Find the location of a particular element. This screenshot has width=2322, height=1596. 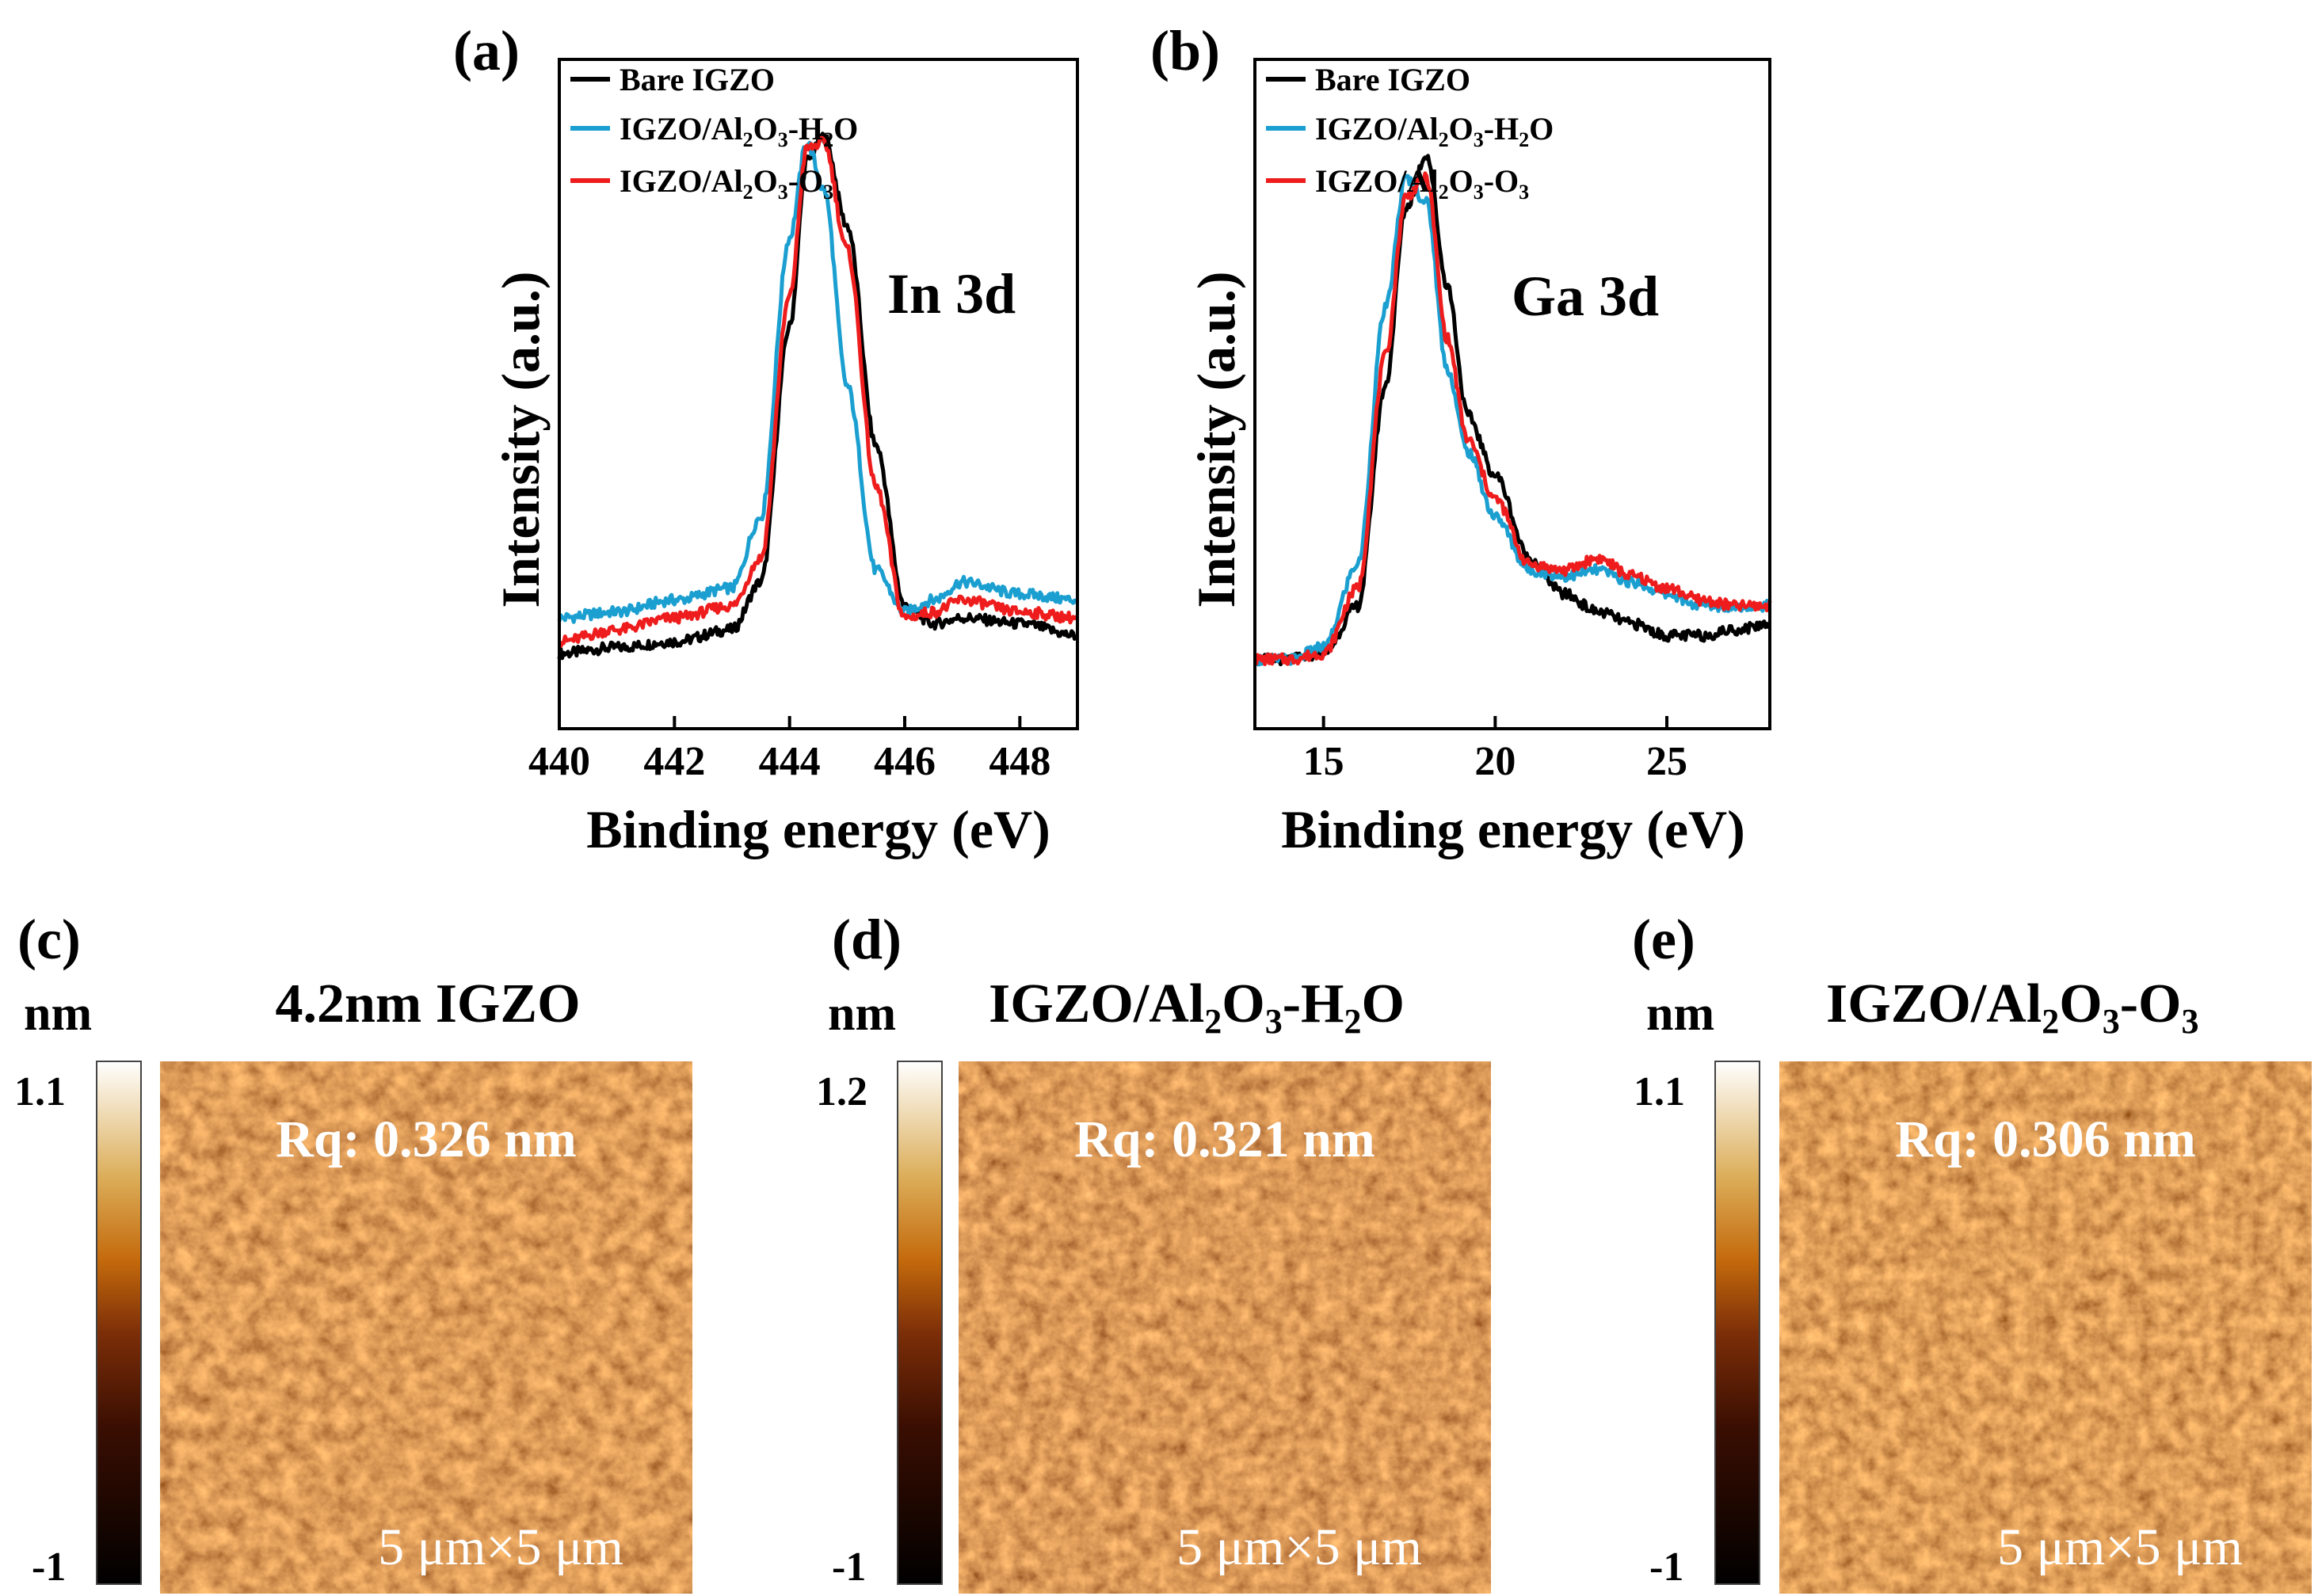

afm-title-e: IGZO/Al2O3-O3 is located at coordinates (2012, 1007).